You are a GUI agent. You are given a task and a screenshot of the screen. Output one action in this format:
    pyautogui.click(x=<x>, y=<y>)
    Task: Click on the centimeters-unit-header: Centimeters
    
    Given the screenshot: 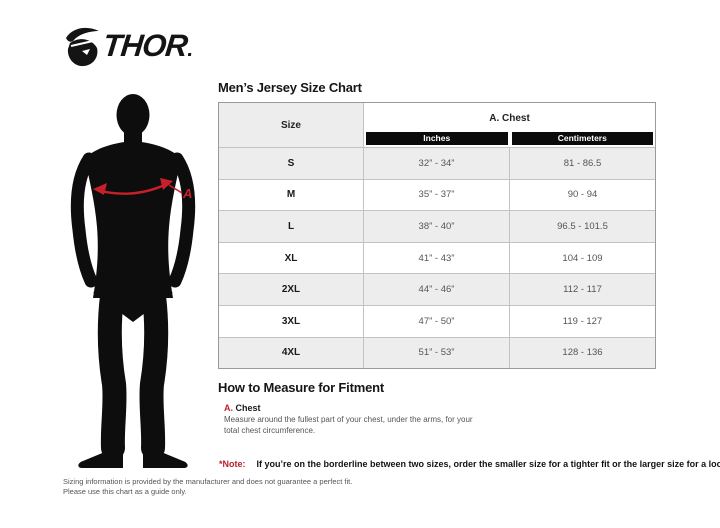 What is the action you would take?
    pyautogui.click(x=582, y=138)
    